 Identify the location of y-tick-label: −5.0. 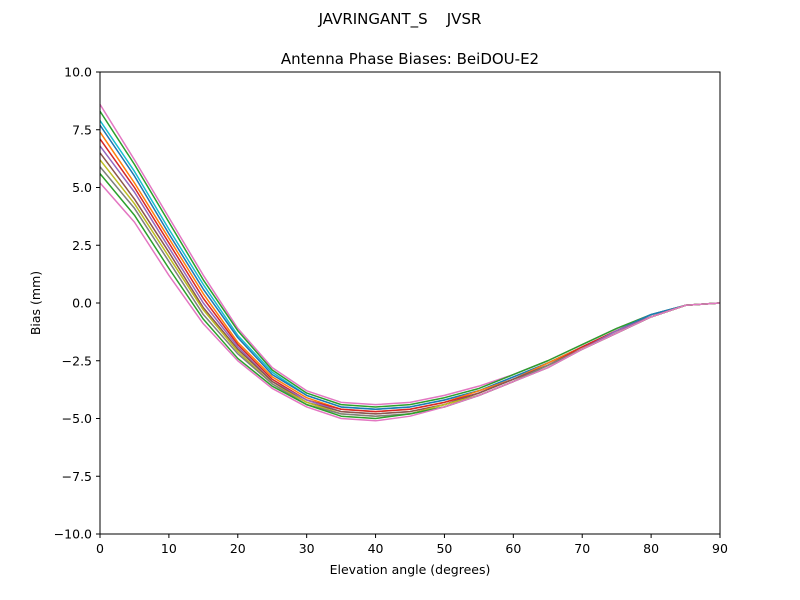
(77, 418).